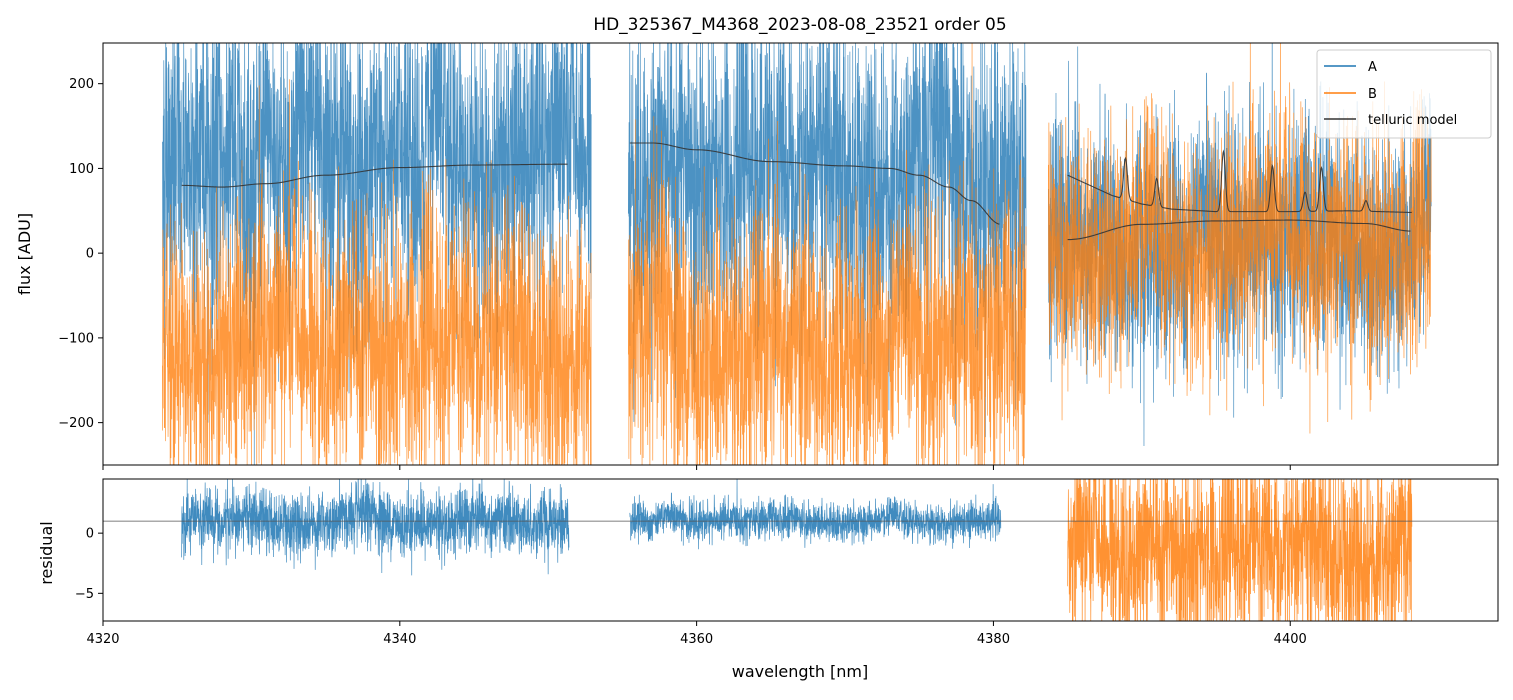 This screenshot has width=1513, height=700. What do you see at coordinates (1372, 94) in the screenshot?
I see `legend-label-b: B` at bounding box center [1372, 94].